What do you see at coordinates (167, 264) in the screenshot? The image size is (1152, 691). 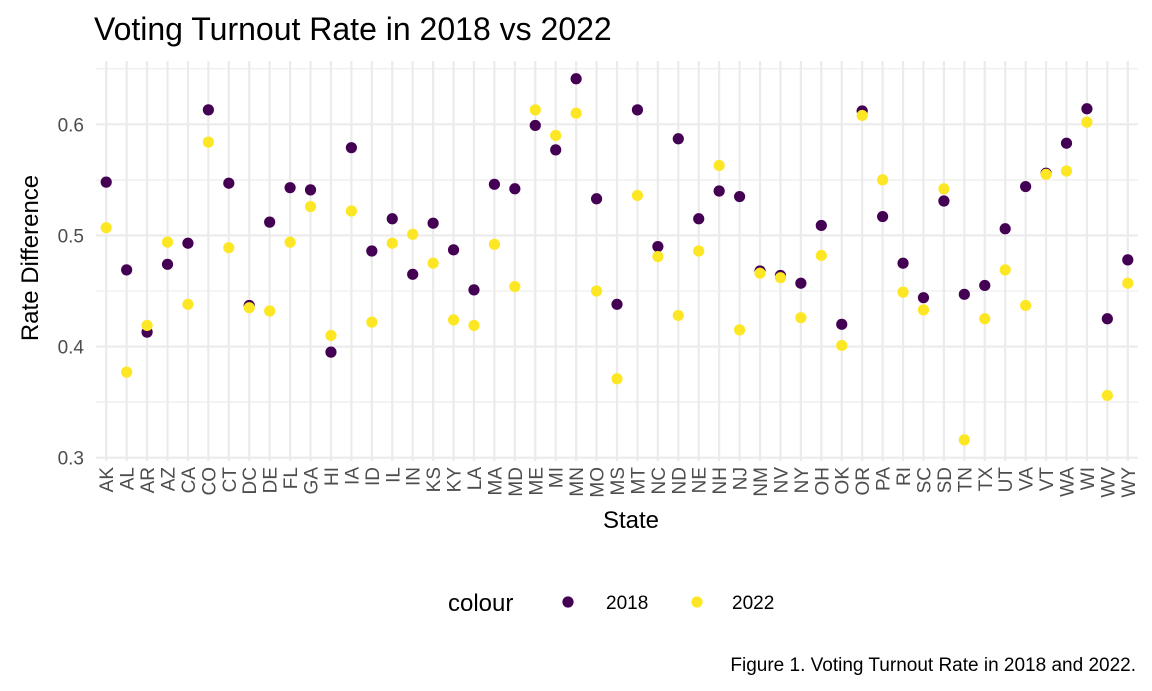 I see `point-2018-AZ` at bounding box center [167, 264].